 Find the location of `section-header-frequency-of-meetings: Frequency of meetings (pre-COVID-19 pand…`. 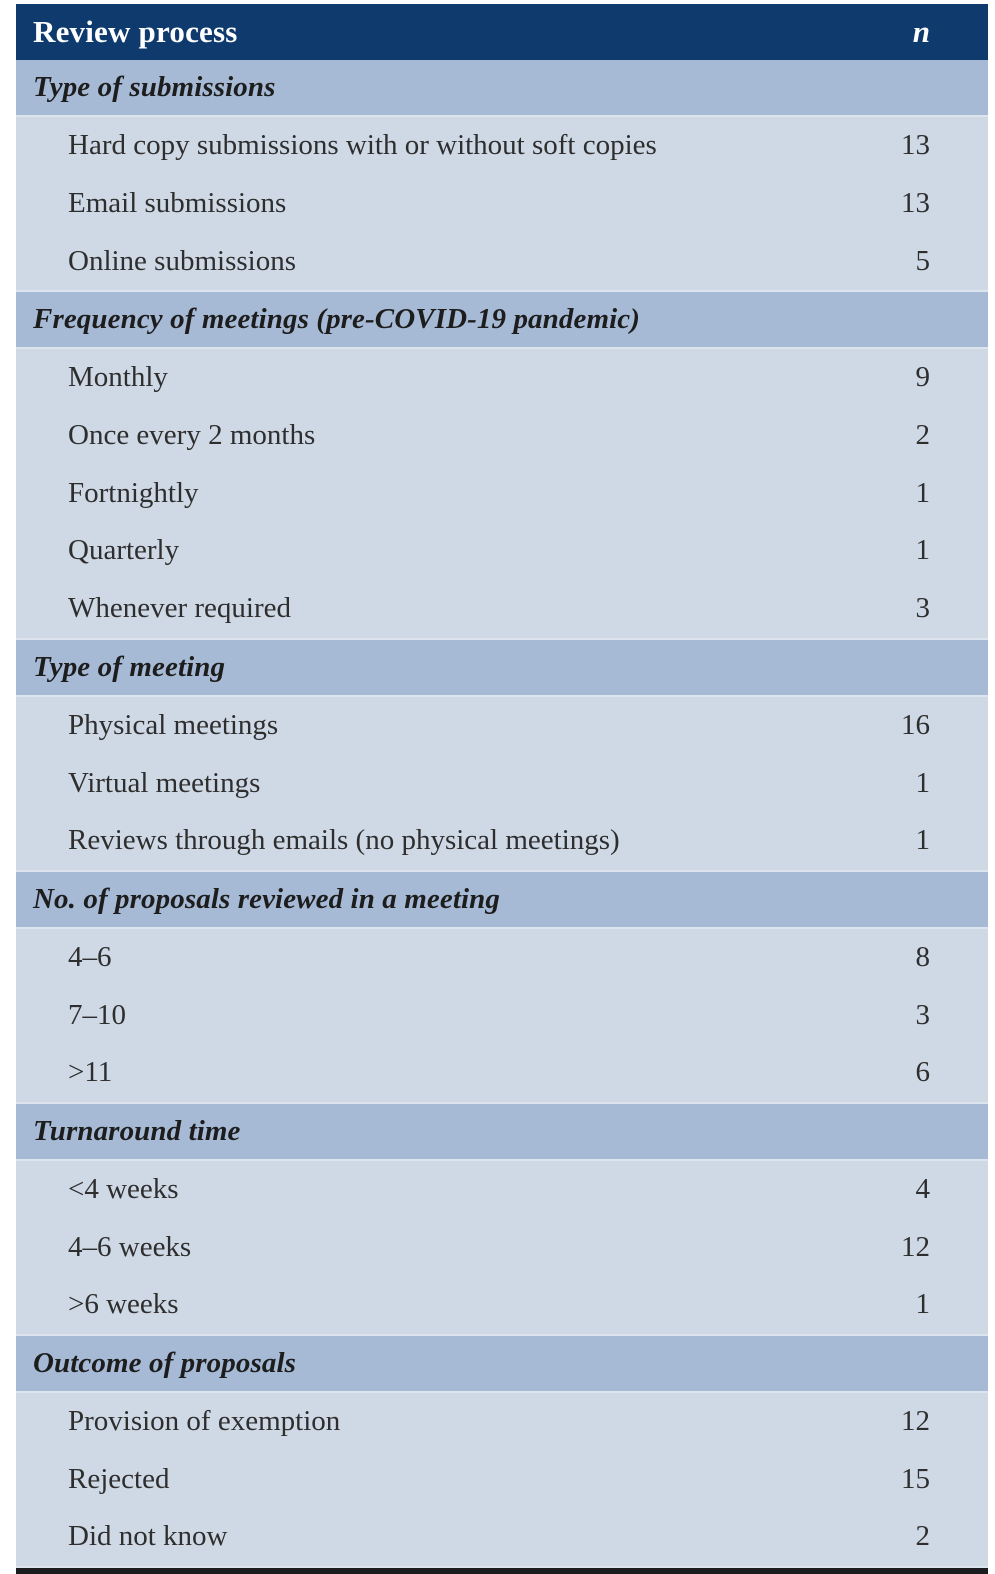

section-header-frequency-of-meetings: Frequency of meetings (pre-COVID-19 pand… is located at coordinates (502, 320).